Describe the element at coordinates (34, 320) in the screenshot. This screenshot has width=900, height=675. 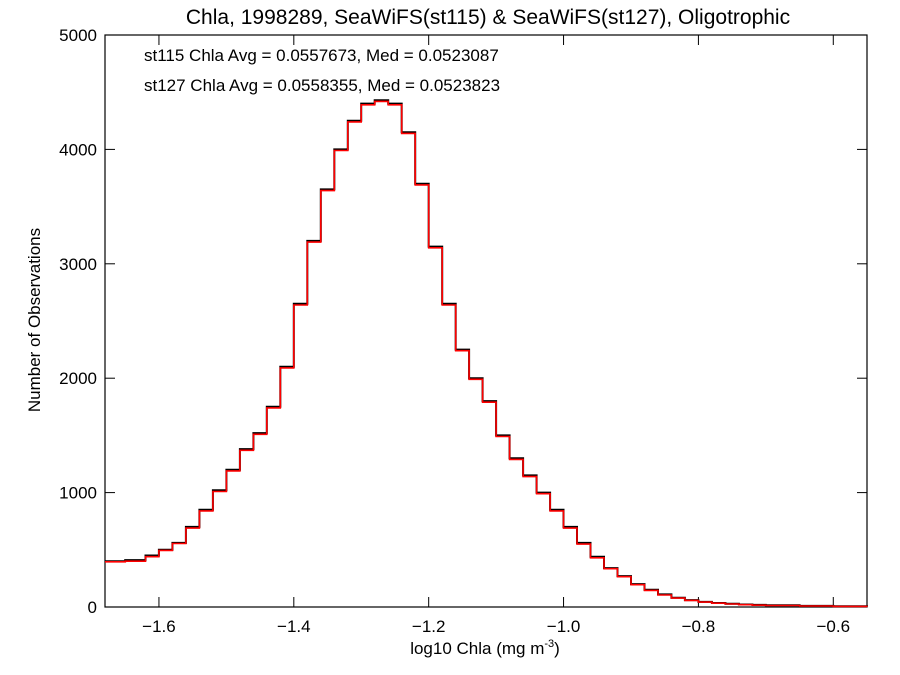
I see `y-axis-label: Number of Observations` at that location.